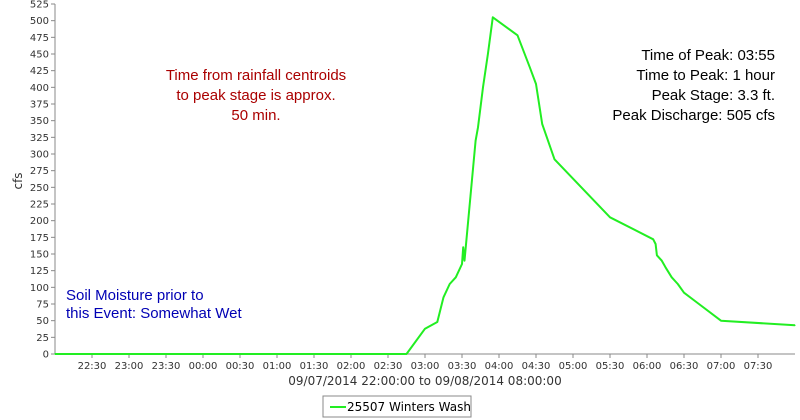  I want to click on y-tick-label: 300, so click(39, 155).